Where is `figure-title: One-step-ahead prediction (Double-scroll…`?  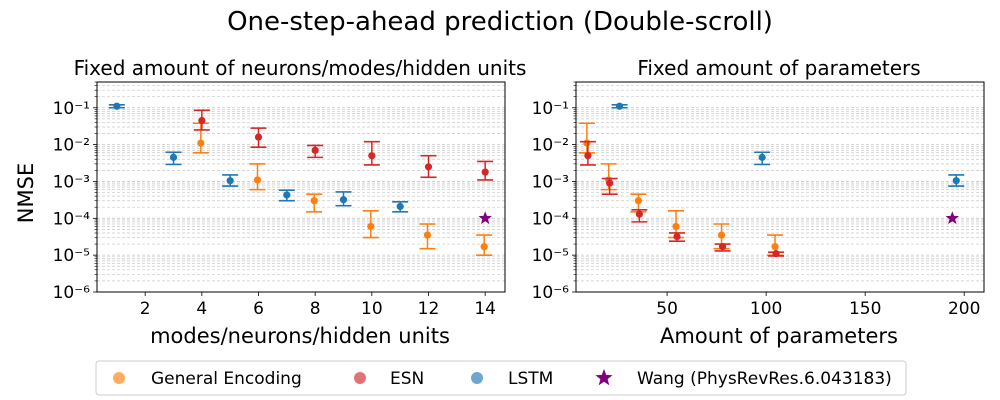
figure-title: One-step-ahead prediction (Double-scroll… is located at coordinates (500, 22).